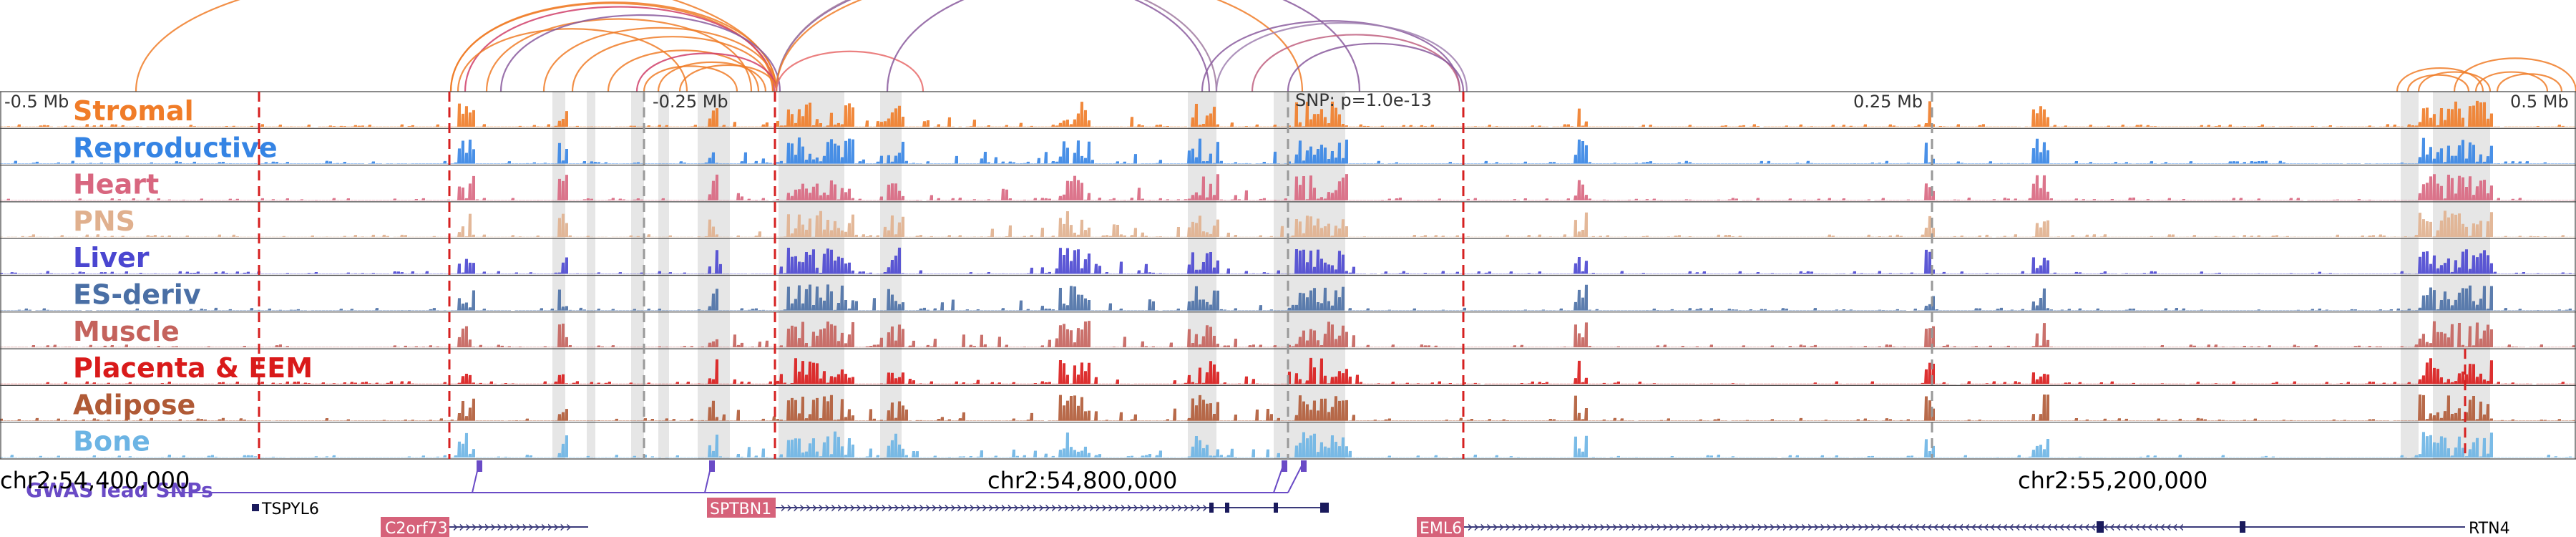 The image size is (2576, 537). What do you see at coordinates (2539, 102) in the screenshot?
I see `distance-label-right: 0.5 Mb` at bounding box center [2539, 102].